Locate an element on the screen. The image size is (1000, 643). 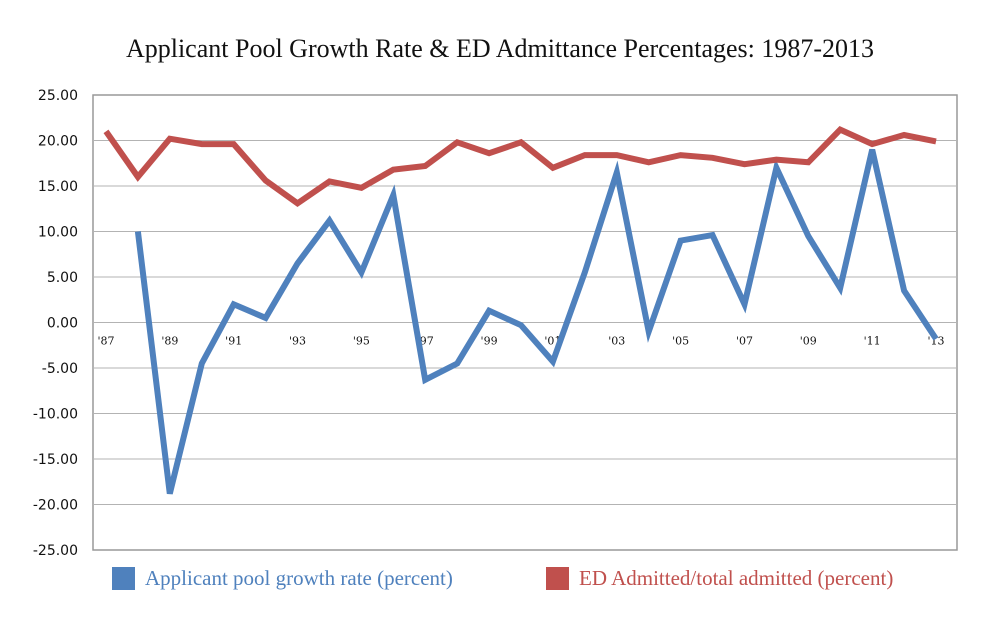
x-tick-label: '89 is located at coordinates (169, 341).